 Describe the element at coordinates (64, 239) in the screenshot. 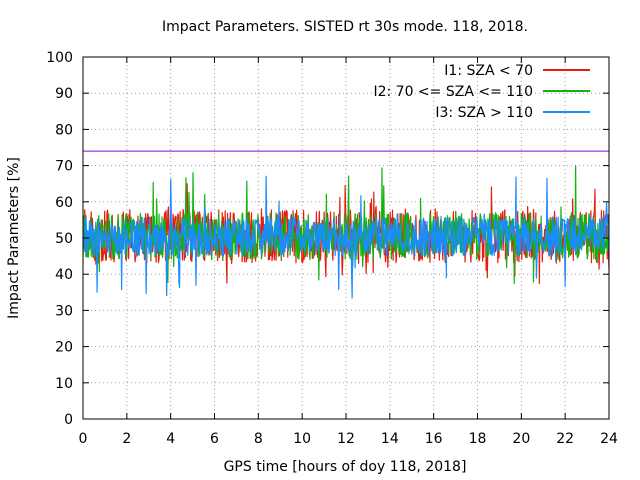

I see `y-tick-label: 50` at that location.